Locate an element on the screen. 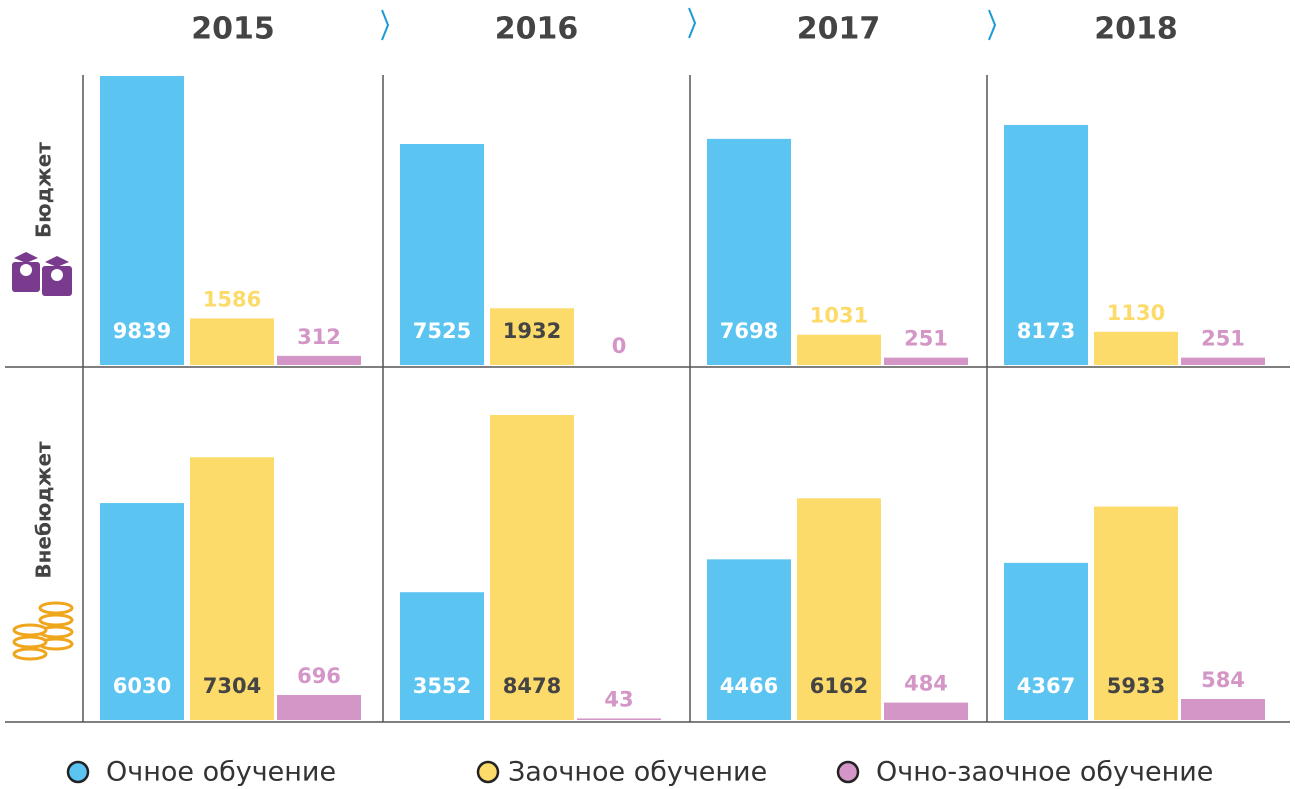  value-label: 4466 is located at coordinates (749, 686).